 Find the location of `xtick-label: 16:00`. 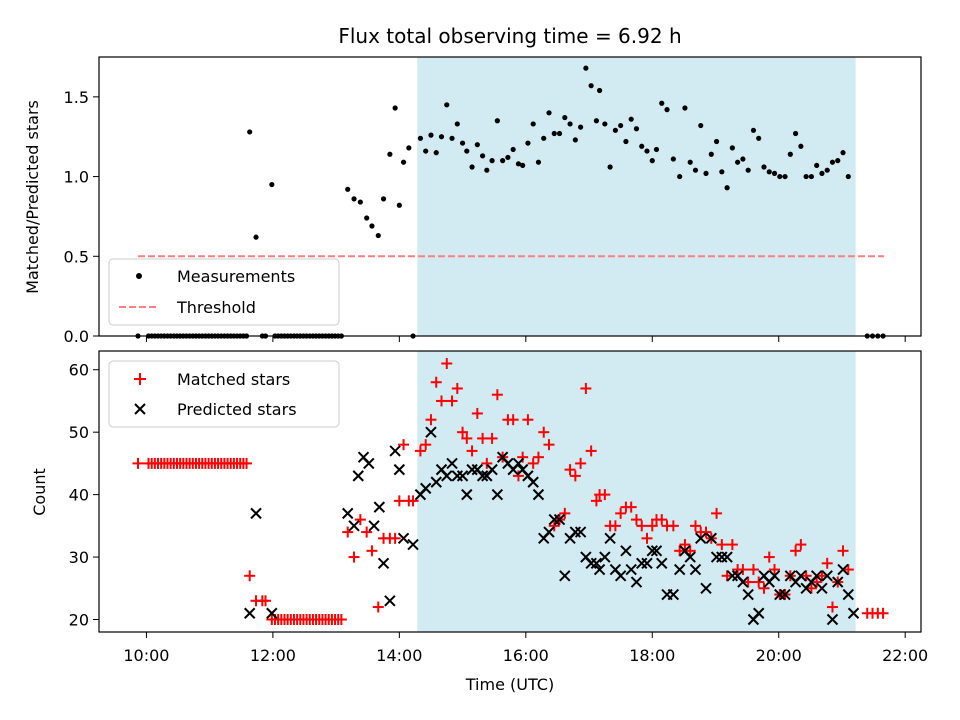

xtick-label: 16:00 is located at coordinates (526, 655).